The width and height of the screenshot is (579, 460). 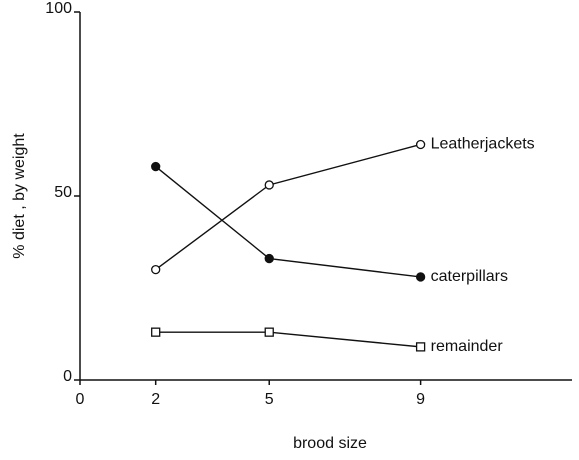 What do you see at coordinates (155, 399) in the screenshot?
I see `x-tick-label: 2` at bounding box center [155, 399].